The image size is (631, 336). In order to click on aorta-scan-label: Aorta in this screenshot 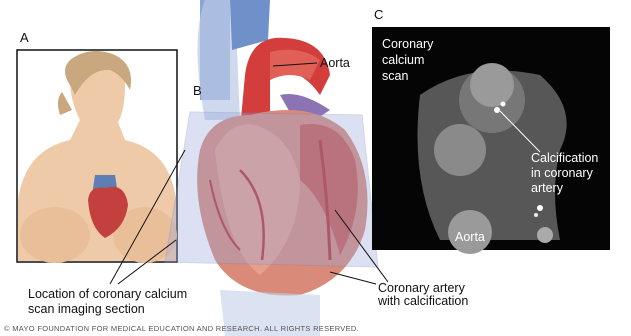, I will do `click(470, 237)`.